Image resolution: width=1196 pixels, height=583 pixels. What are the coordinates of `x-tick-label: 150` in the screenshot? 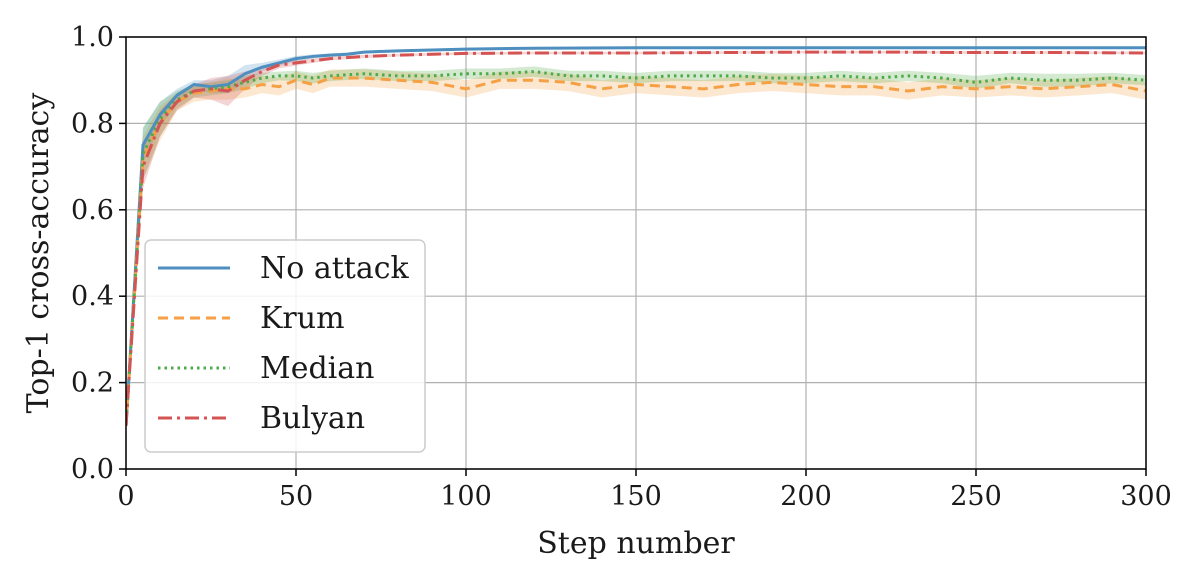 It's located at (636, 496).